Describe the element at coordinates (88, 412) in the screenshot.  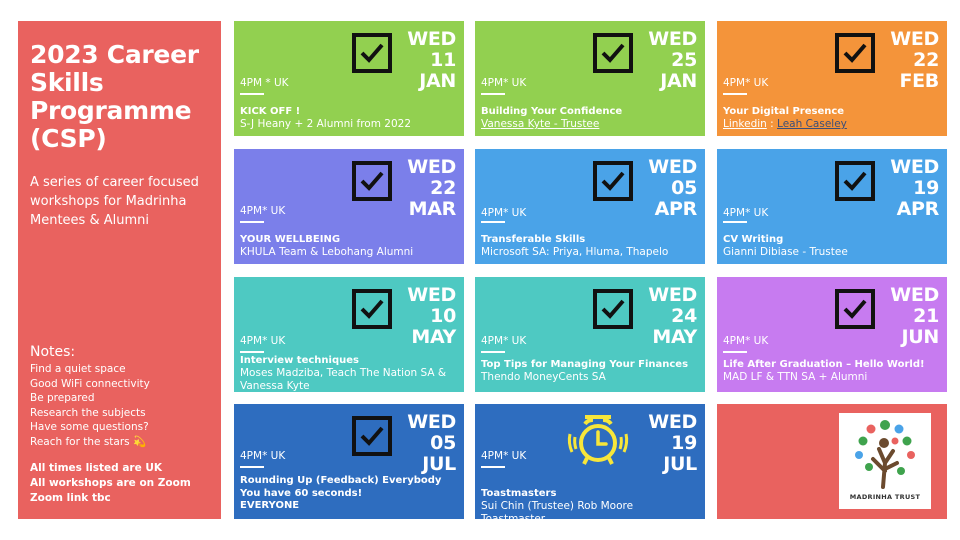
I see `note-item: Research the subjects` at that location.